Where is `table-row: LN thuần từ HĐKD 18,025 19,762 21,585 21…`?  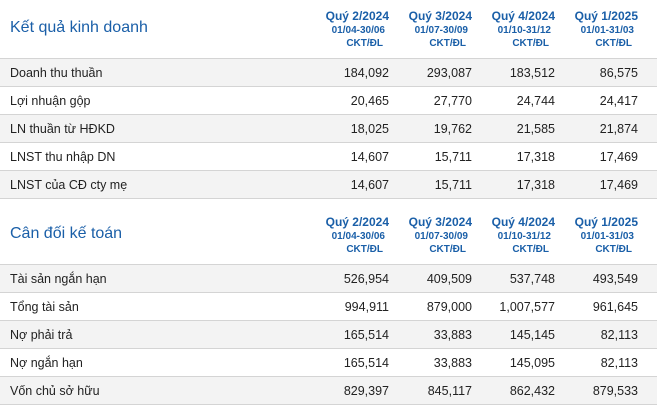
table-row: LN thuần từ HĐKD 18,025 19,762 21,585 21… is located at coordinates (328, 129).